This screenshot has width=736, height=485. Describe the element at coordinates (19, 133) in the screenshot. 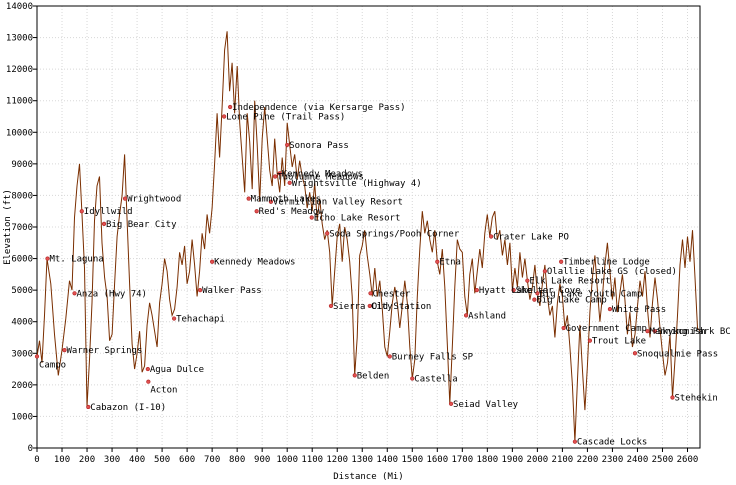

I see `y-tick-label: 10000` at that location.